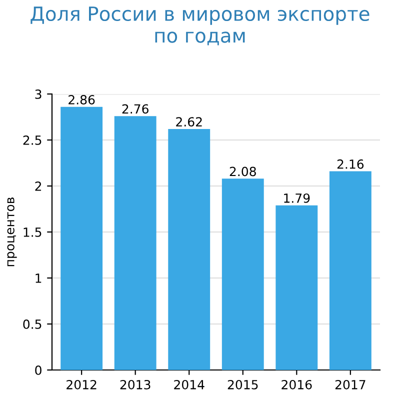 The image size is (400, 400). Describe the element at coordinates (12, 232) in the screenshot. I see `y-axis-title: процентов` at that location.